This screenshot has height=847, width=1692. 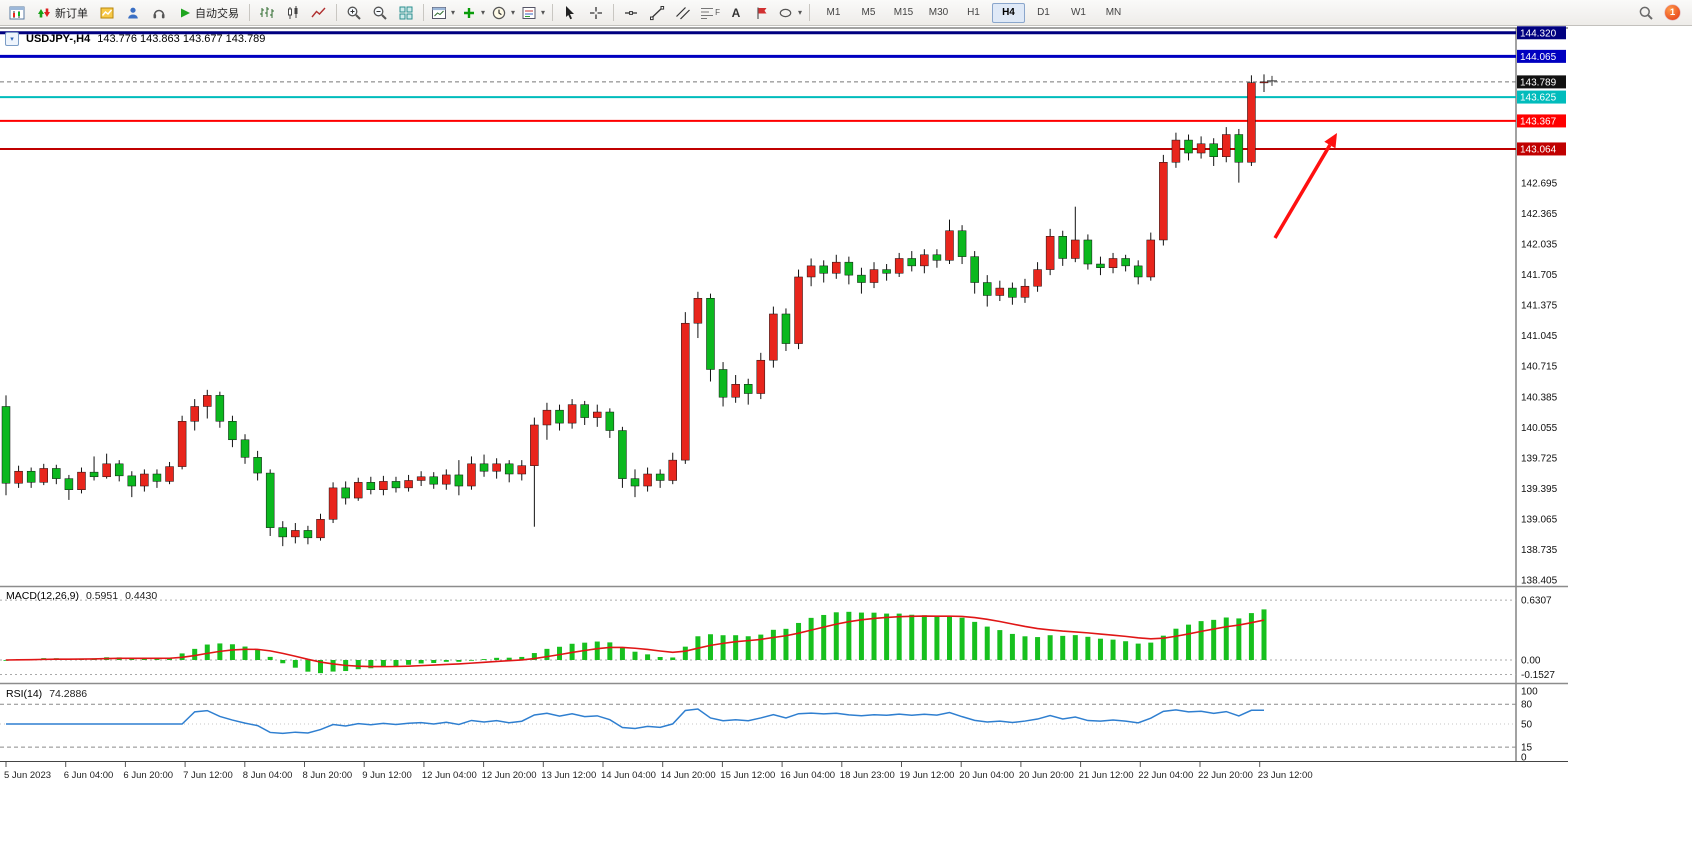 I want to click on symbol-period: USDJPY-,H4, so click(x=58, y=39).